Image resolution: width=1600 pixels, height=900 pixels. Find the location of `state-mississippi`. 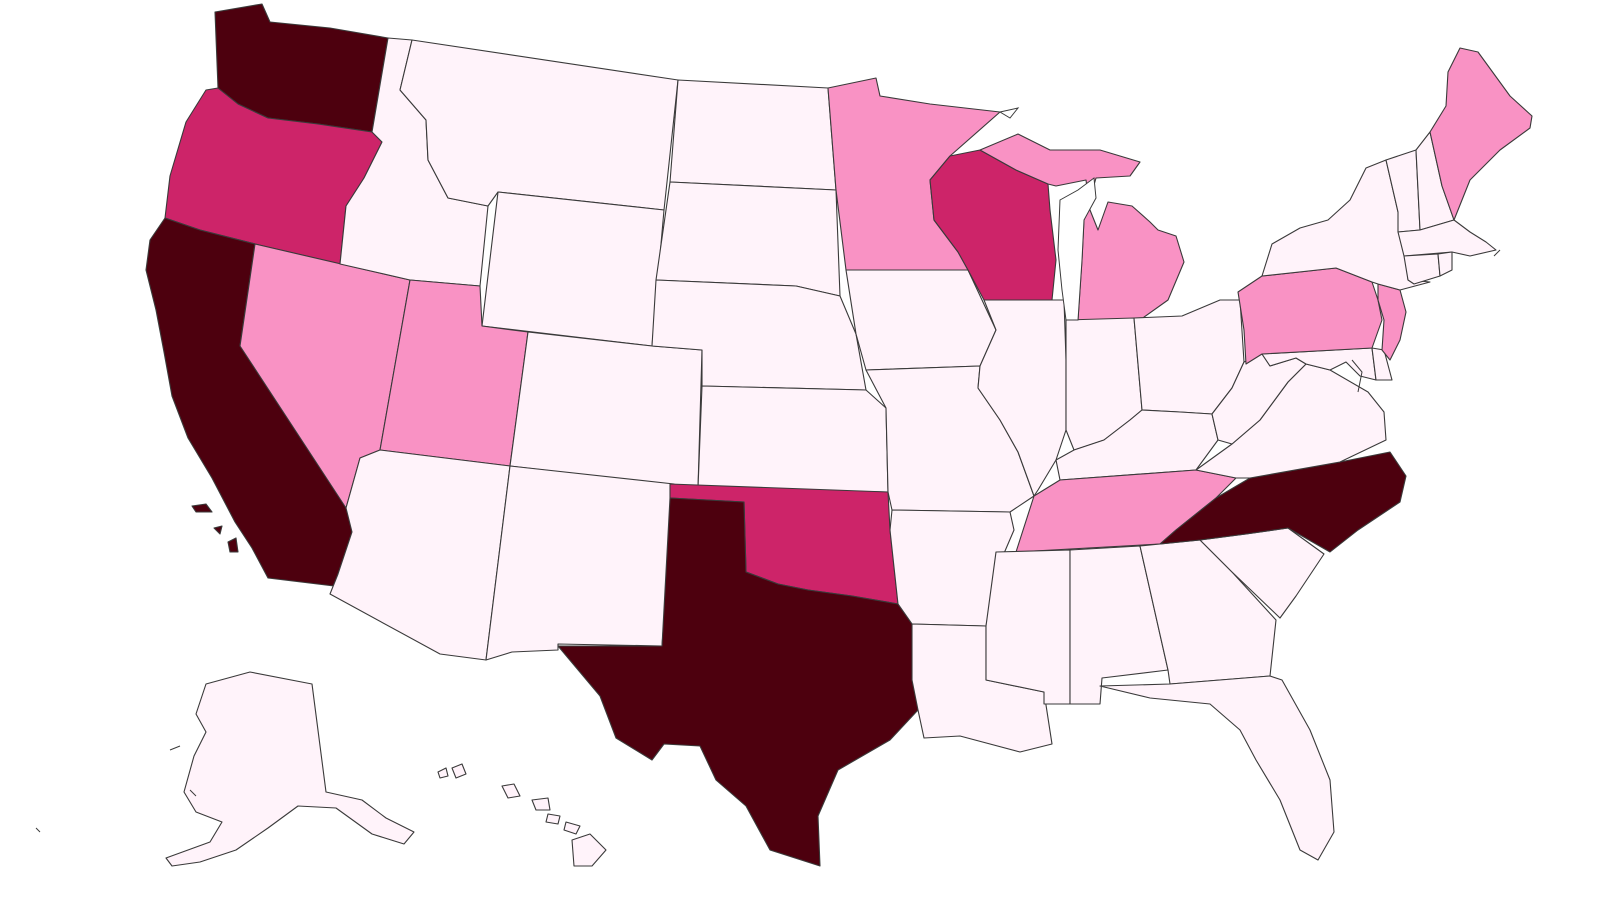

state-mississippi is located at coordinates (1028, 627).